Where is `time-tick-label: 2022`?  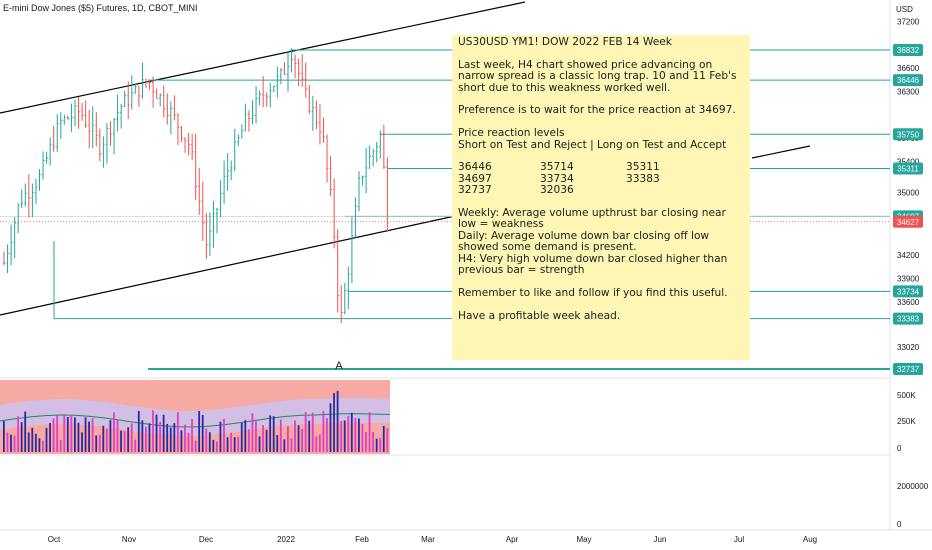 time-tick-label: 2022 is located at coordinates (286, 539).